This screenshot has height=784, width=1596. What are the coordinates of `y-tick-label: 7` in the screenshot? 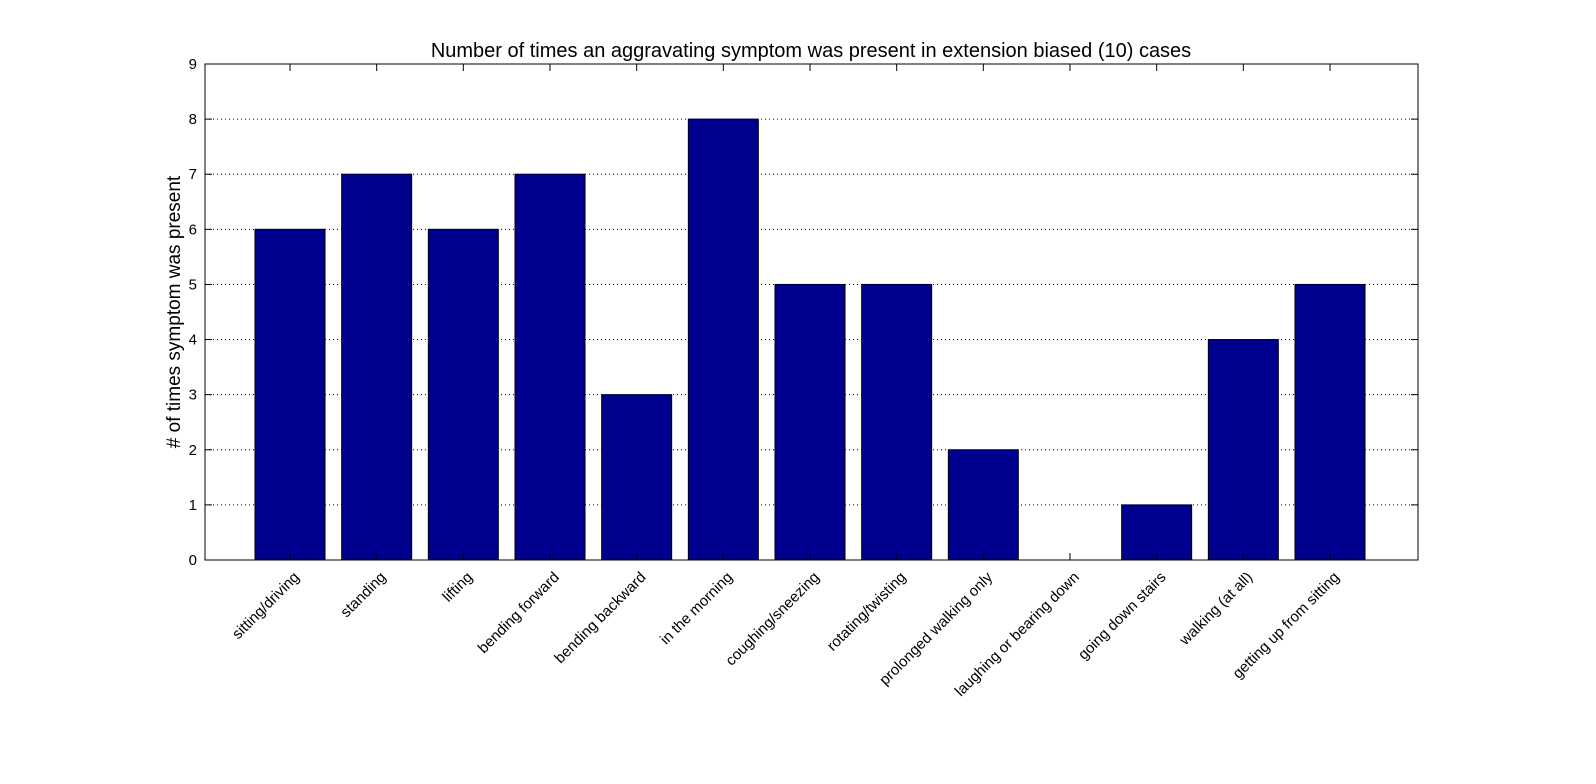 It's located at (193, 174).